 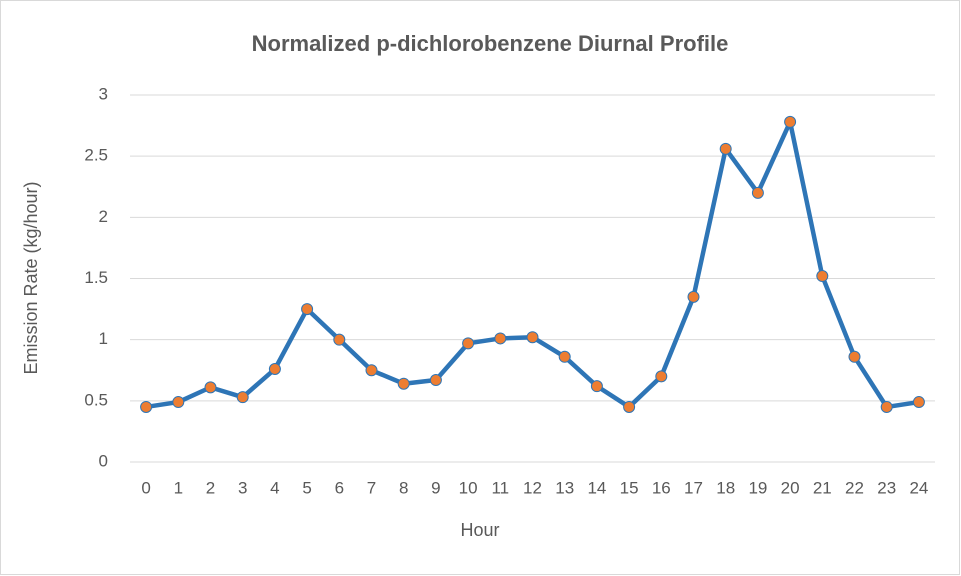 I want to click on x-tick-label: 20, so click(x=790, y=487).